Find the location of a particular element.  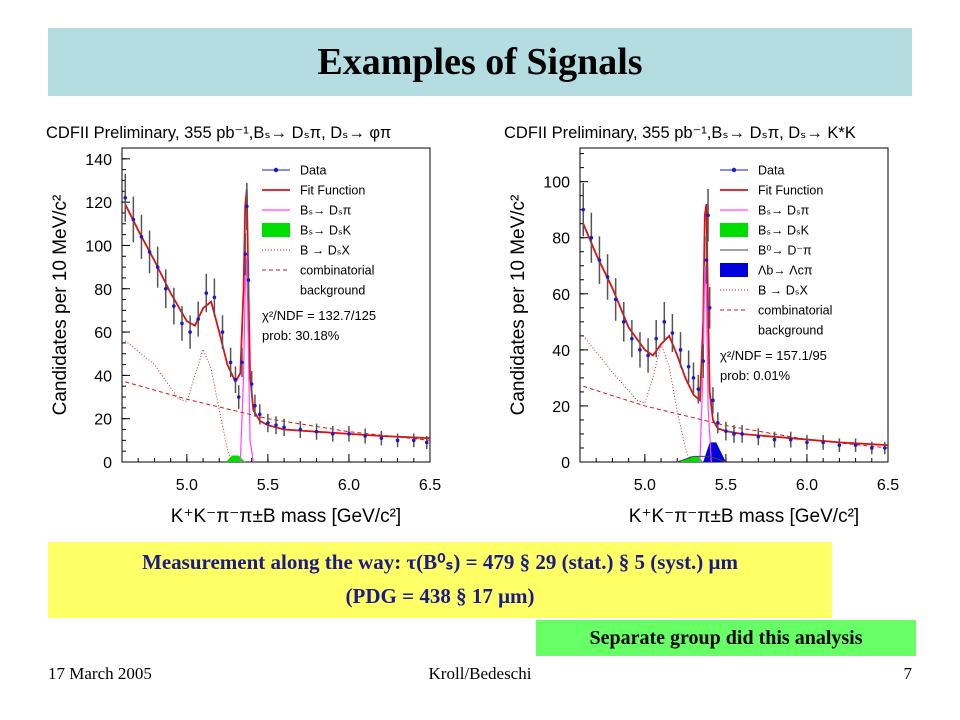

y-tick-label: 120 is located at coordinates (98, 203).